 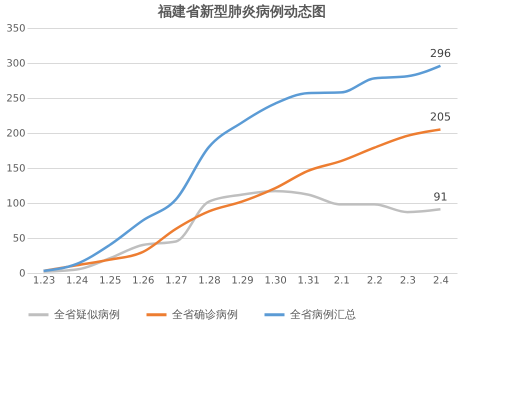 What do you see at coordinates (408, 281) in the screenshot?
I see `x-tick-label: 2.3` at bounding box center [408, 281].